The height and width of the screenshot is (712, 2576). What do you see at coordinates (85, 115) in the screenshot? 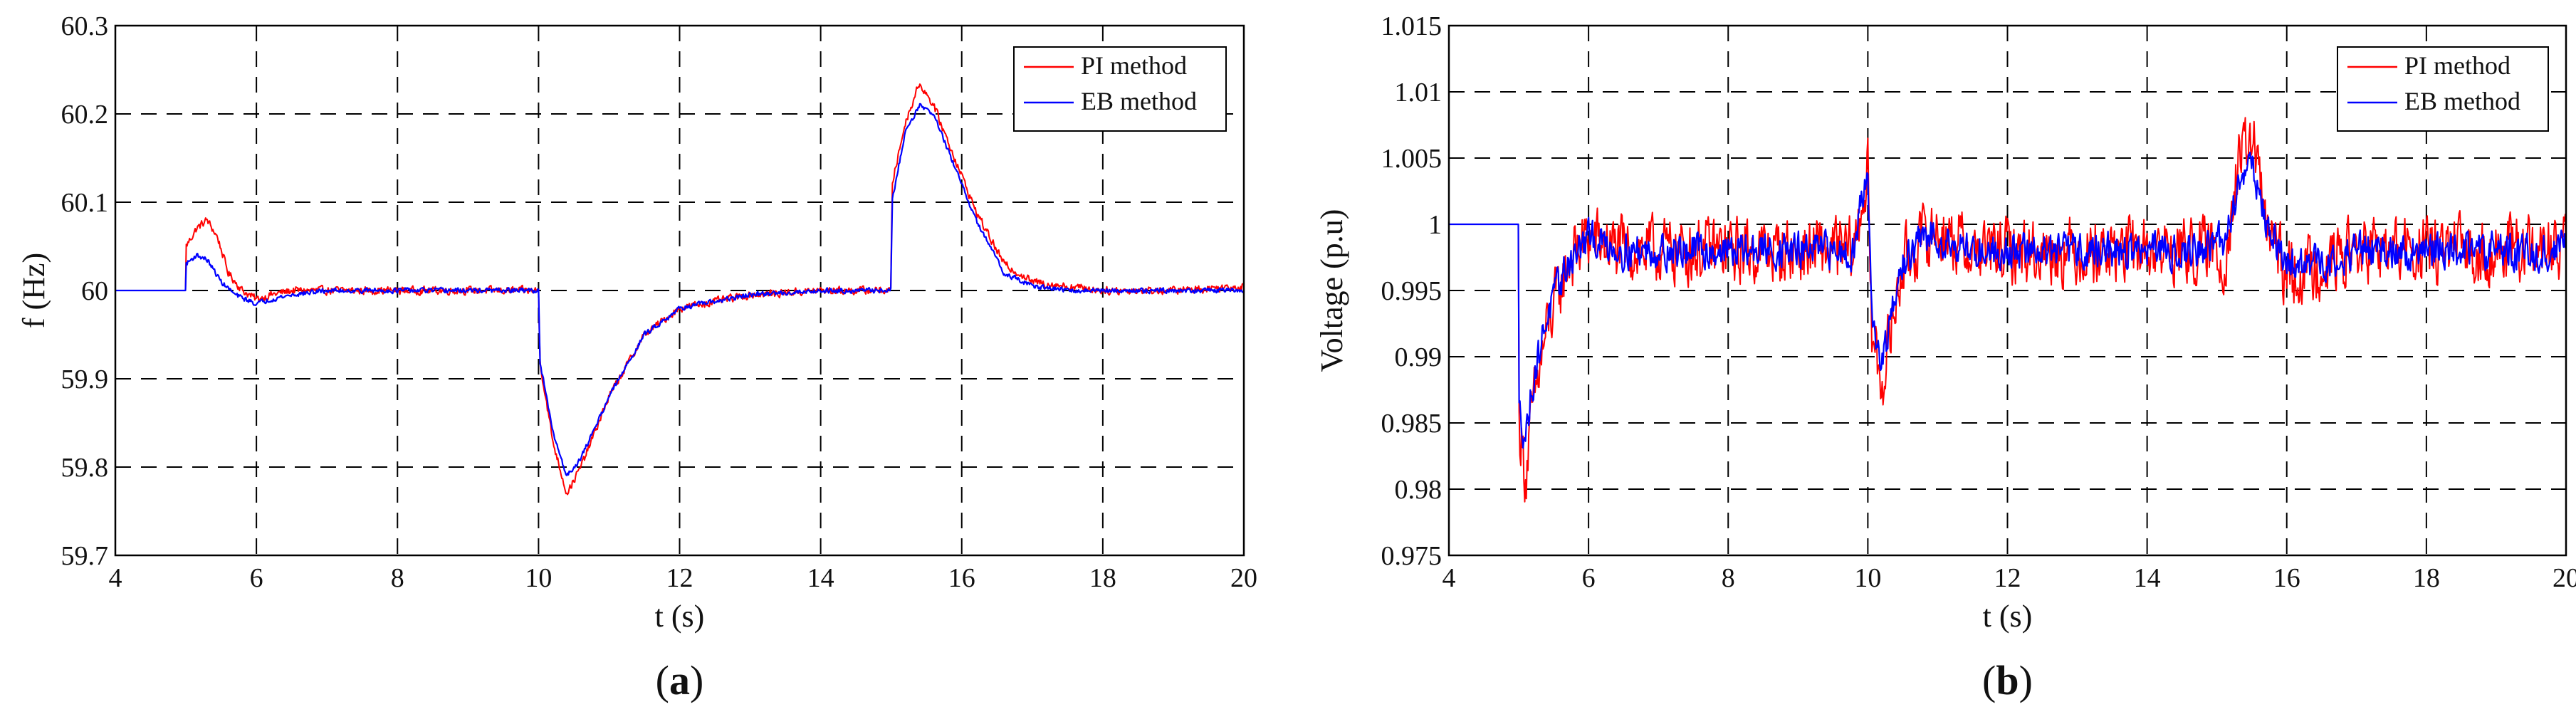
I see `y-tick-label: 60.2` at bounding box center [85, 115].